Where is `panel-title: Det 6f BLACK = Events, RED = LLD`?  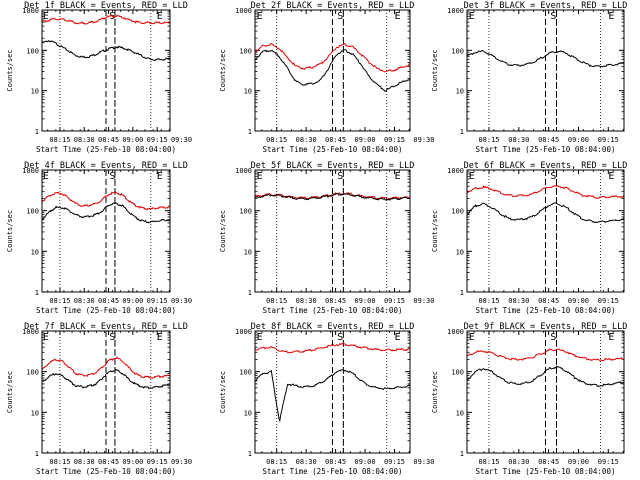 panel-title: Det 6f BLACK = Events, RED = LLD is located at coordinates (546, 166).